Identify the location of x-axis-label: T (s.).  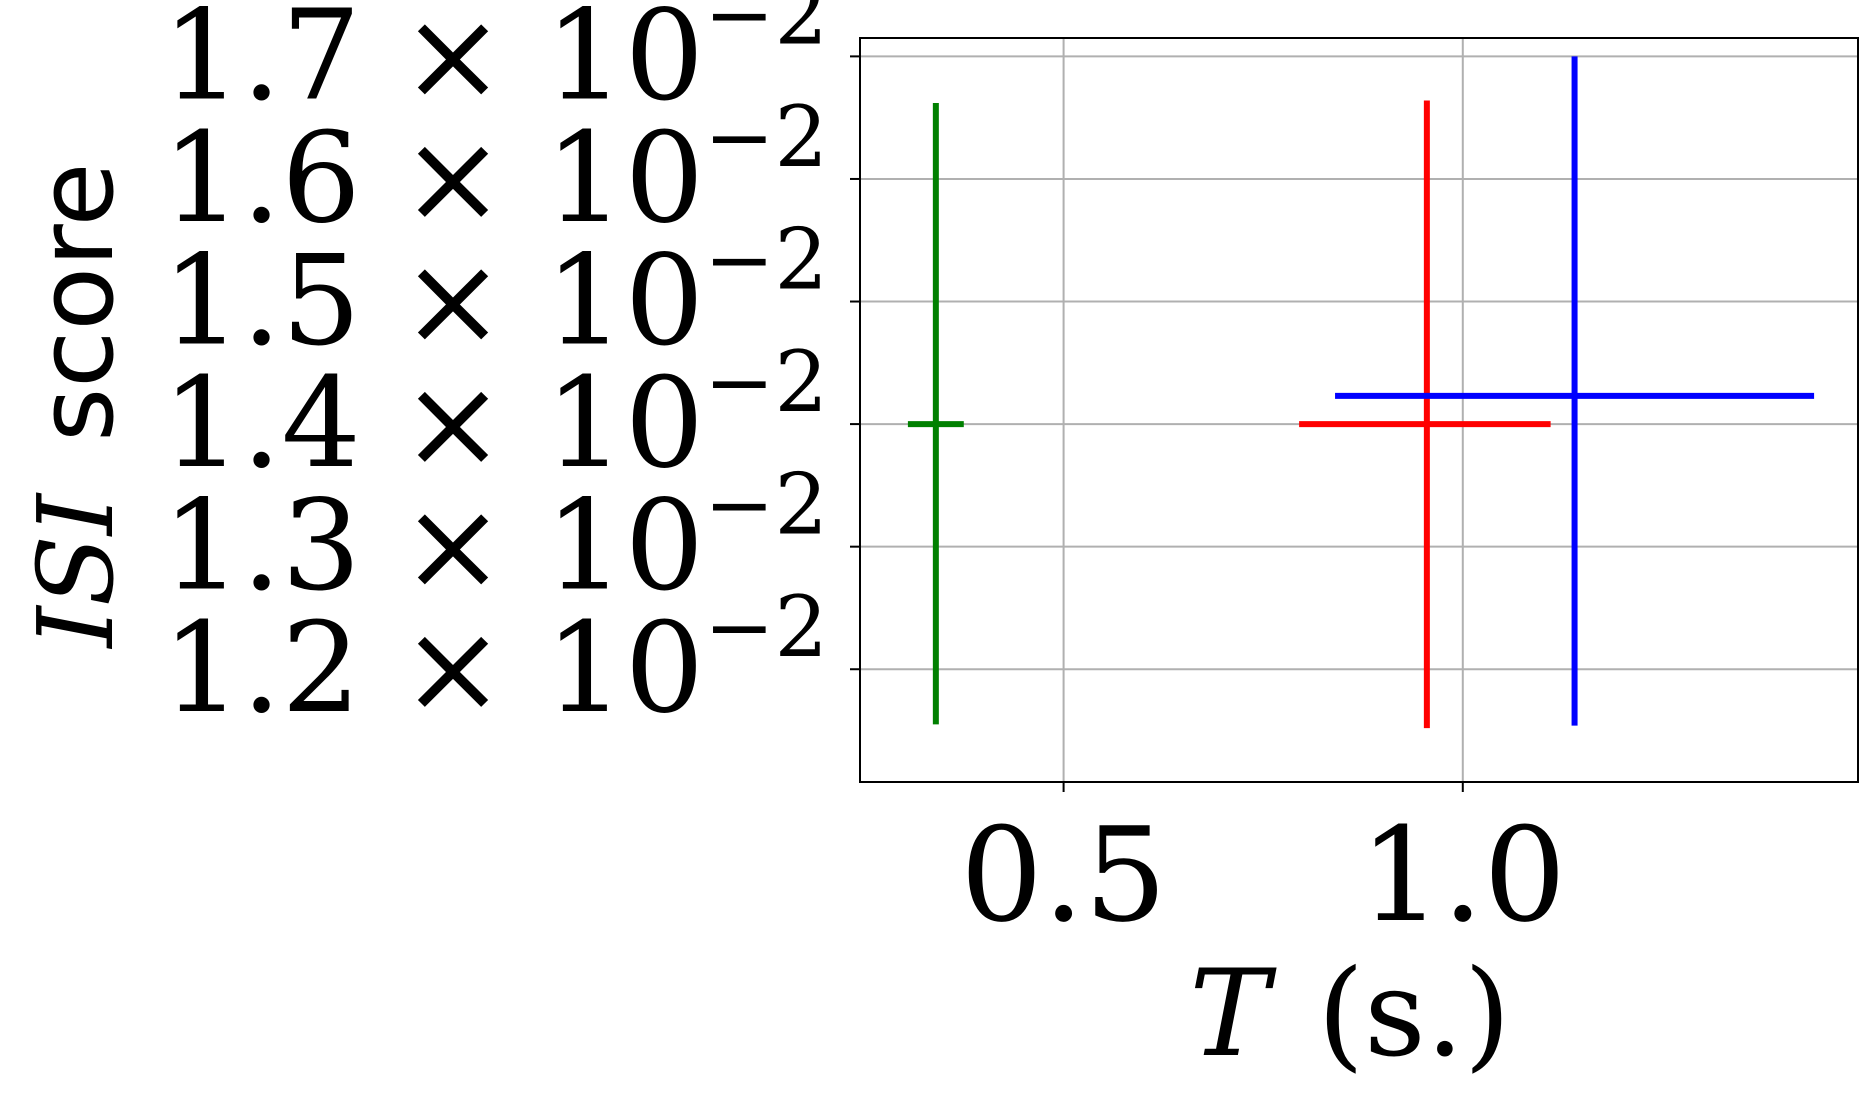
(1349, 1014).